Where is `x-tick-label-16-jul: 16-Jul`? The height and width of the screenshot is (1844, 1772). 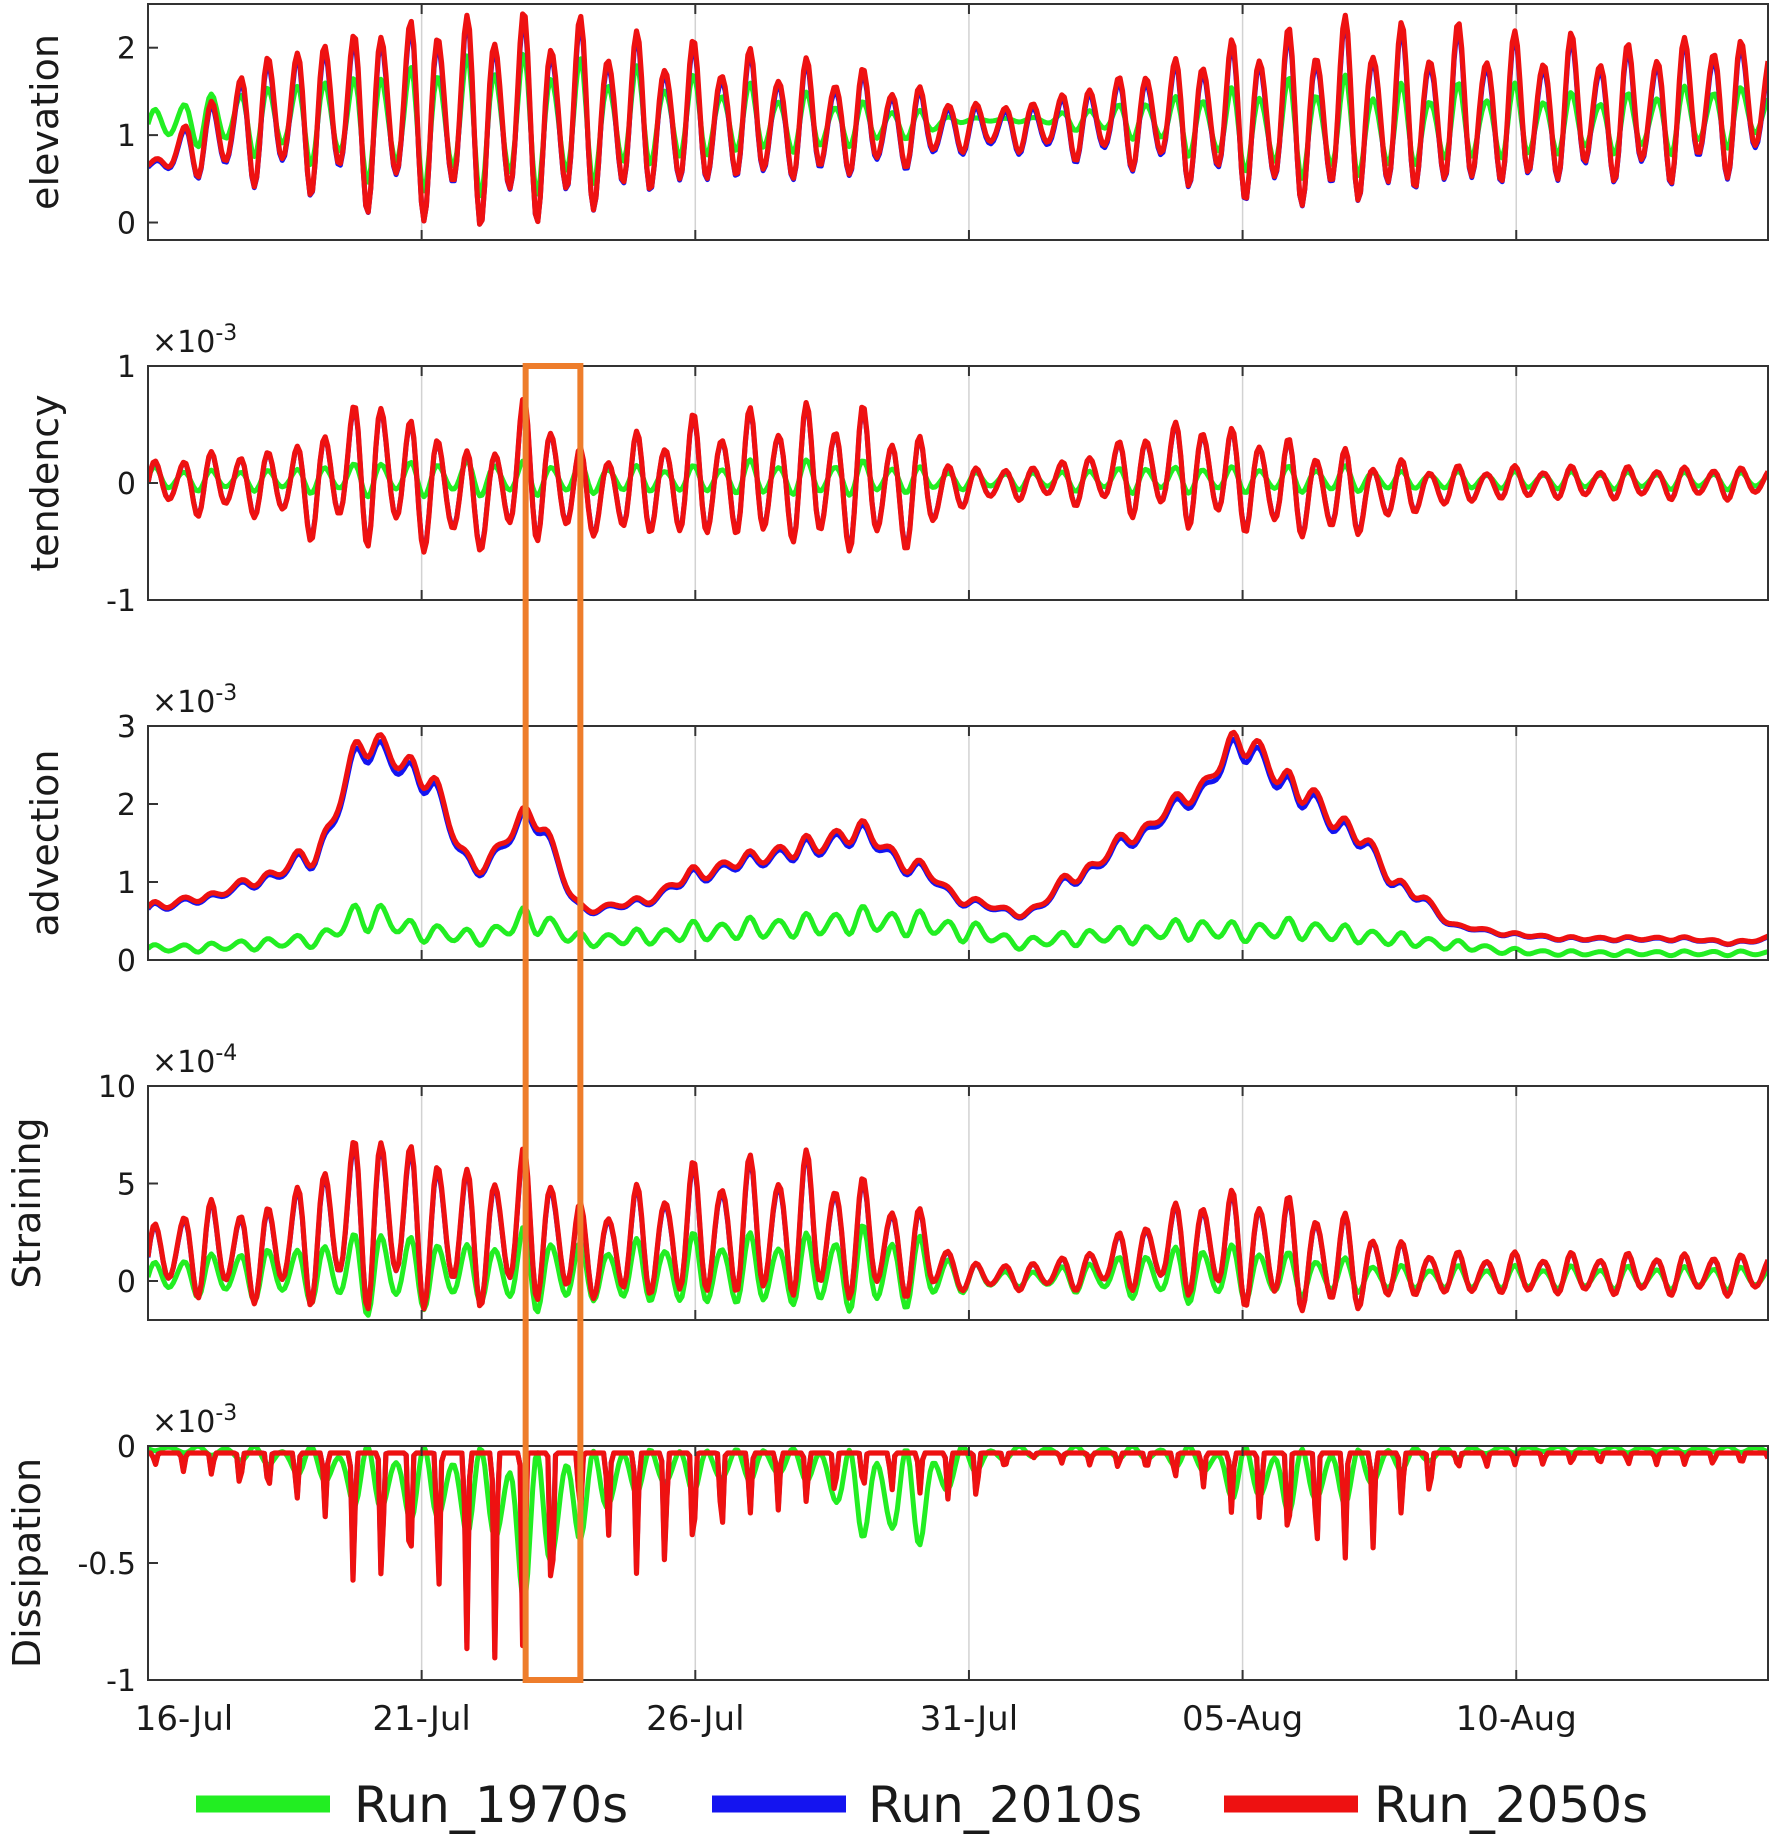 x-tick-label-16-jul: 16-Jul is located at coordinates (184, 1719).